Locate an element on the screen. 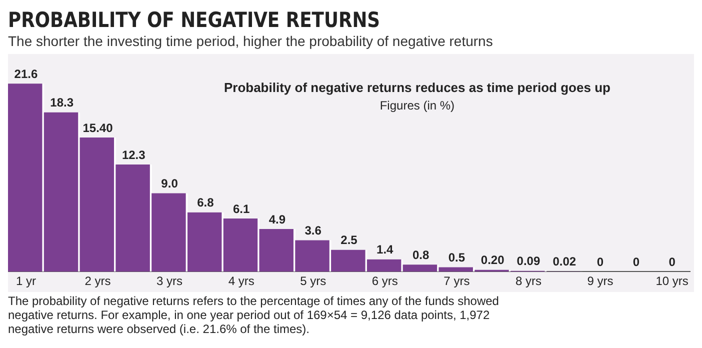  x-tick-label: 1 yr is located at coordinates (26, 281).